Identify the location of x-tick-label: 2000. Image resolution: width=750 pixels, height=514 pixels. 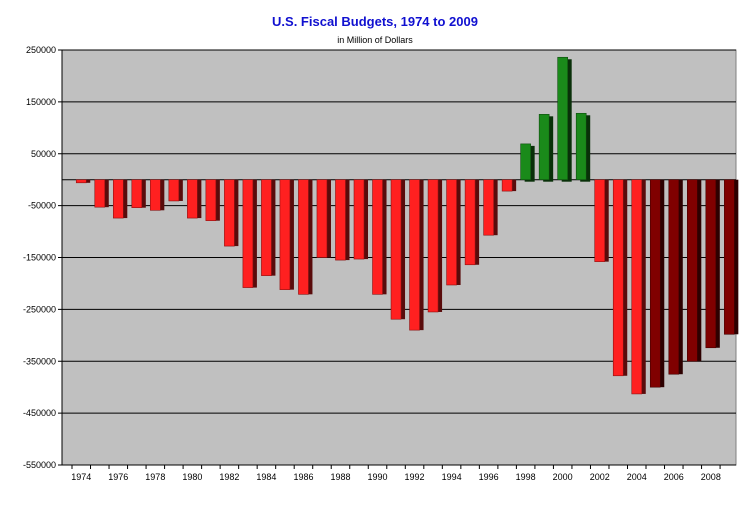
(563, 477).